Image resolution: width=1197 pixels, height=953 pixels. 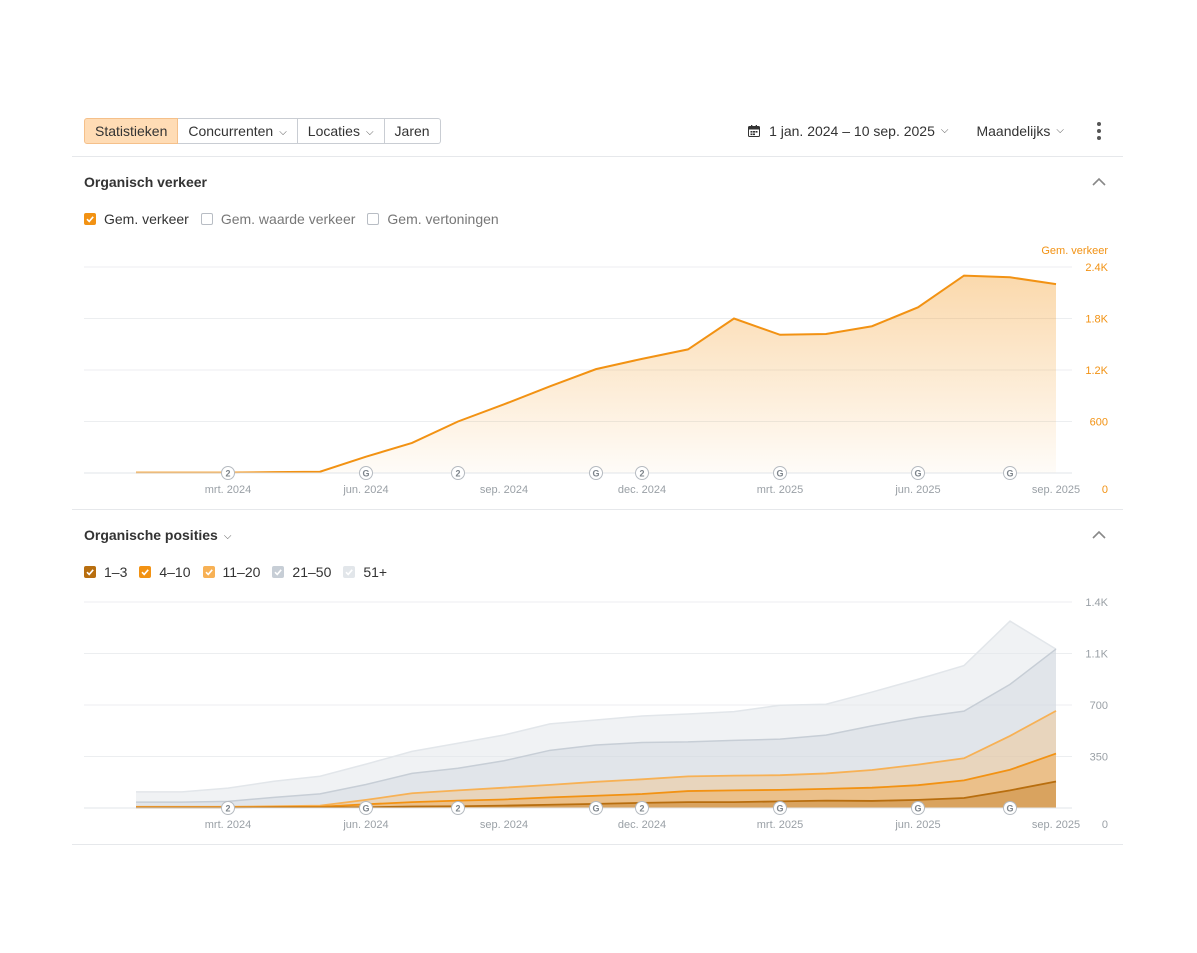 What do you see at coordinates (301, 572) in the screenshot?
I see `checkbox-position-3: 21–50` at bounding box center [301, 572].